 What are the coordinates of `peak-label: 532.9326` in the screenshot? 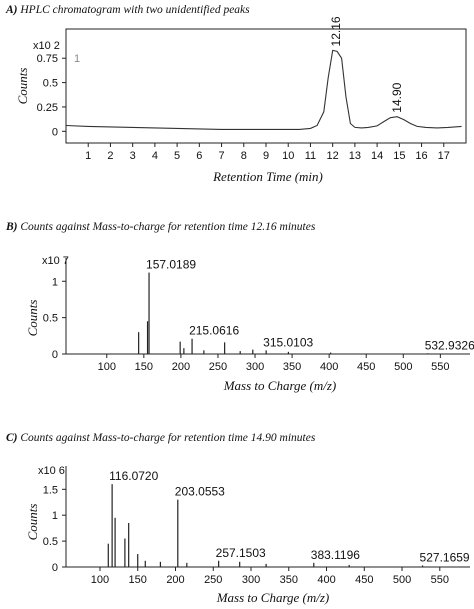 It's located at (449, 345).